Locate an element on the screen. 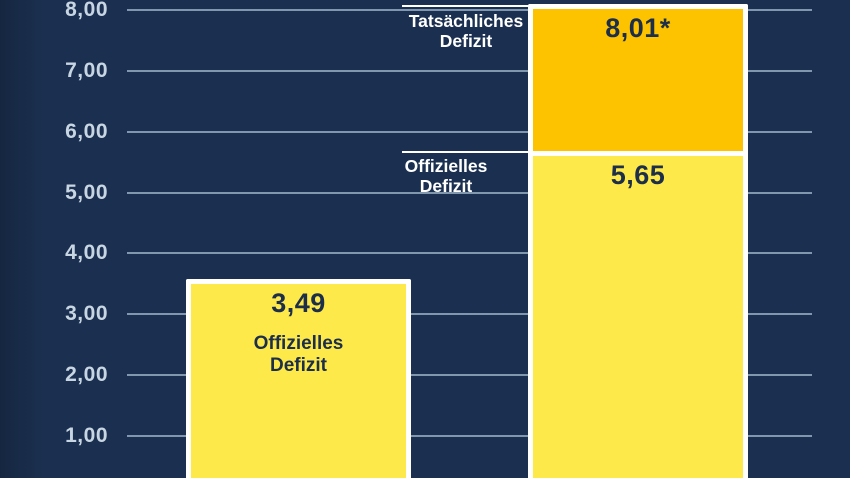 This screenshot has height=478, width=850. y-tick-label: 7,00 is located at coordinates (86, 70).